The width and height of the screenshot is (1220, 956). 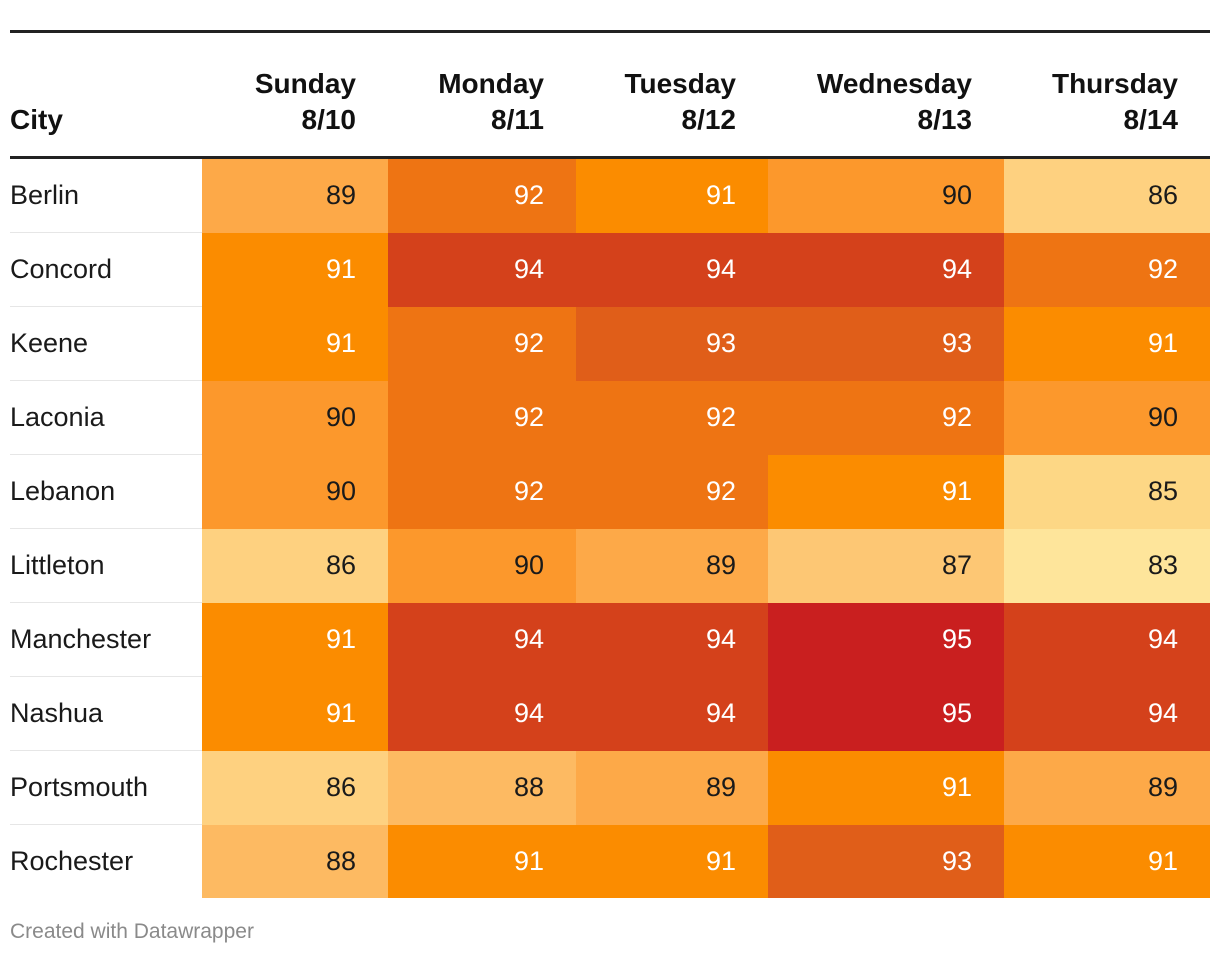 I want to click on column-header: Monday 8/11, so click(x=482, y=95).